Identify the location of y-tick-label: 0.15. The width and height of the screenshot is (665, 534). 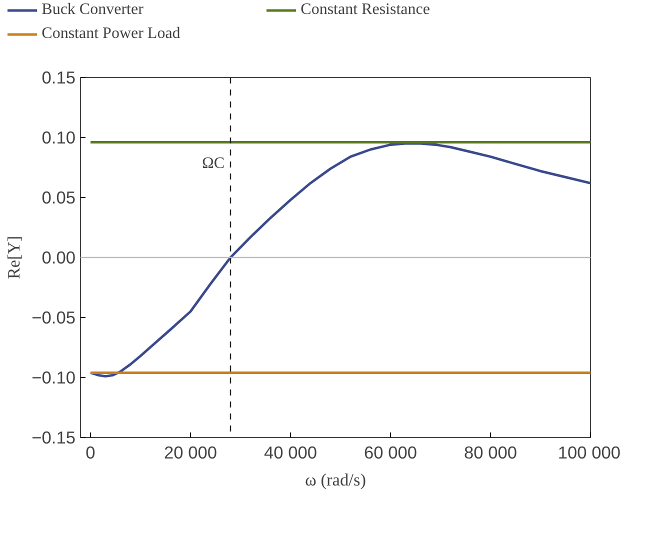
(59, 78).